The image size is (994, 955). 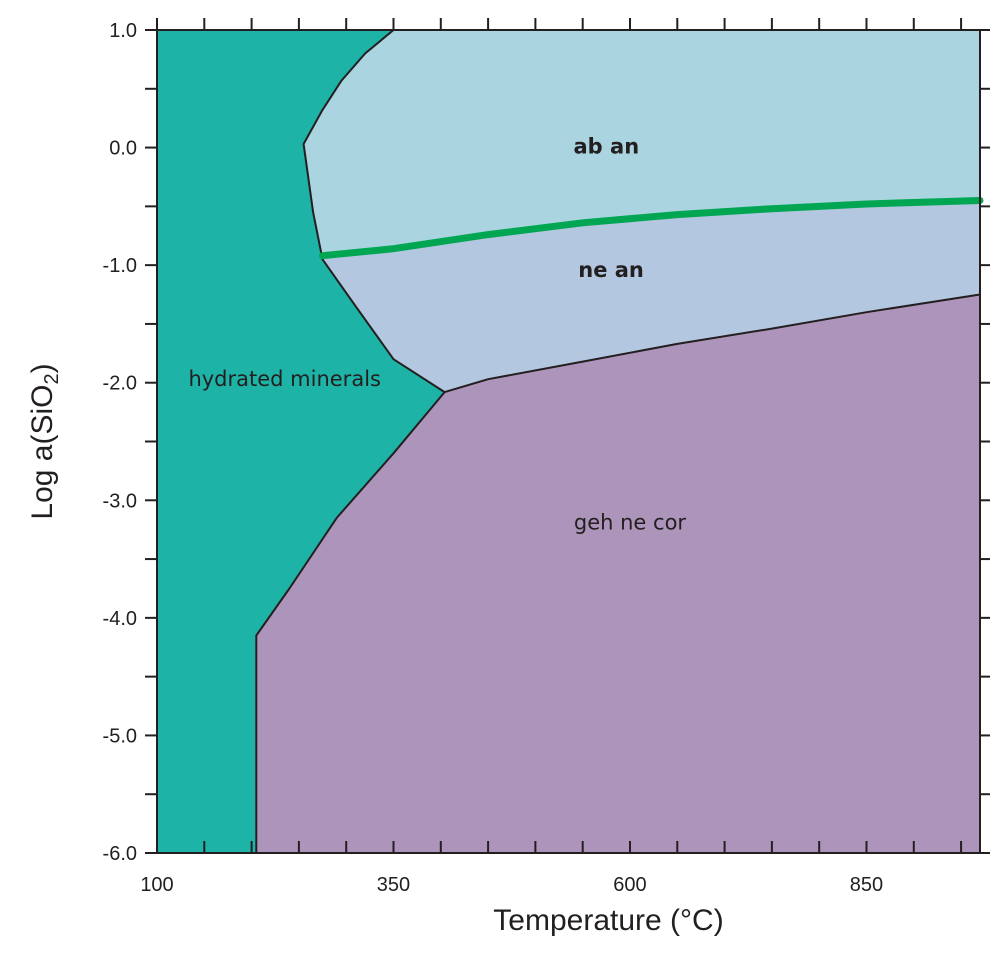 I want to click on y-tick-label: -6.0, so click(x=120, y=854).